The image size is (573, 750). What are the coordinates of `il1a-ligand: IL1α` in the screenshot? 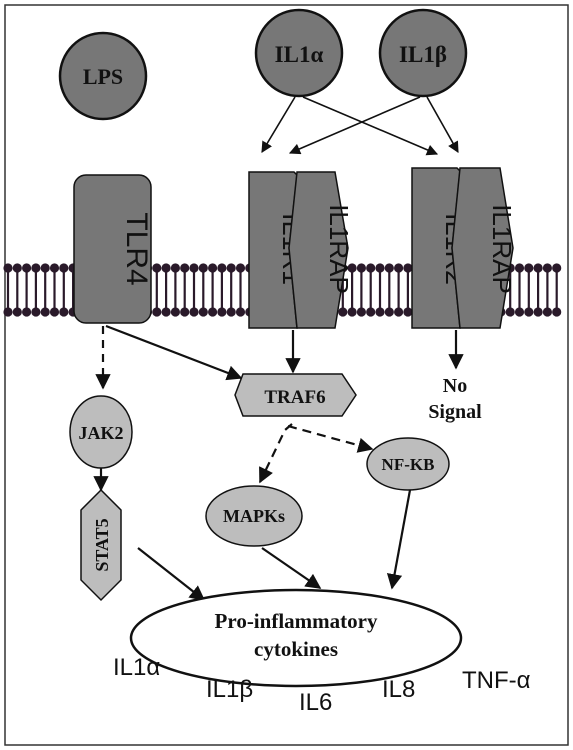 It's located at (299, 53).